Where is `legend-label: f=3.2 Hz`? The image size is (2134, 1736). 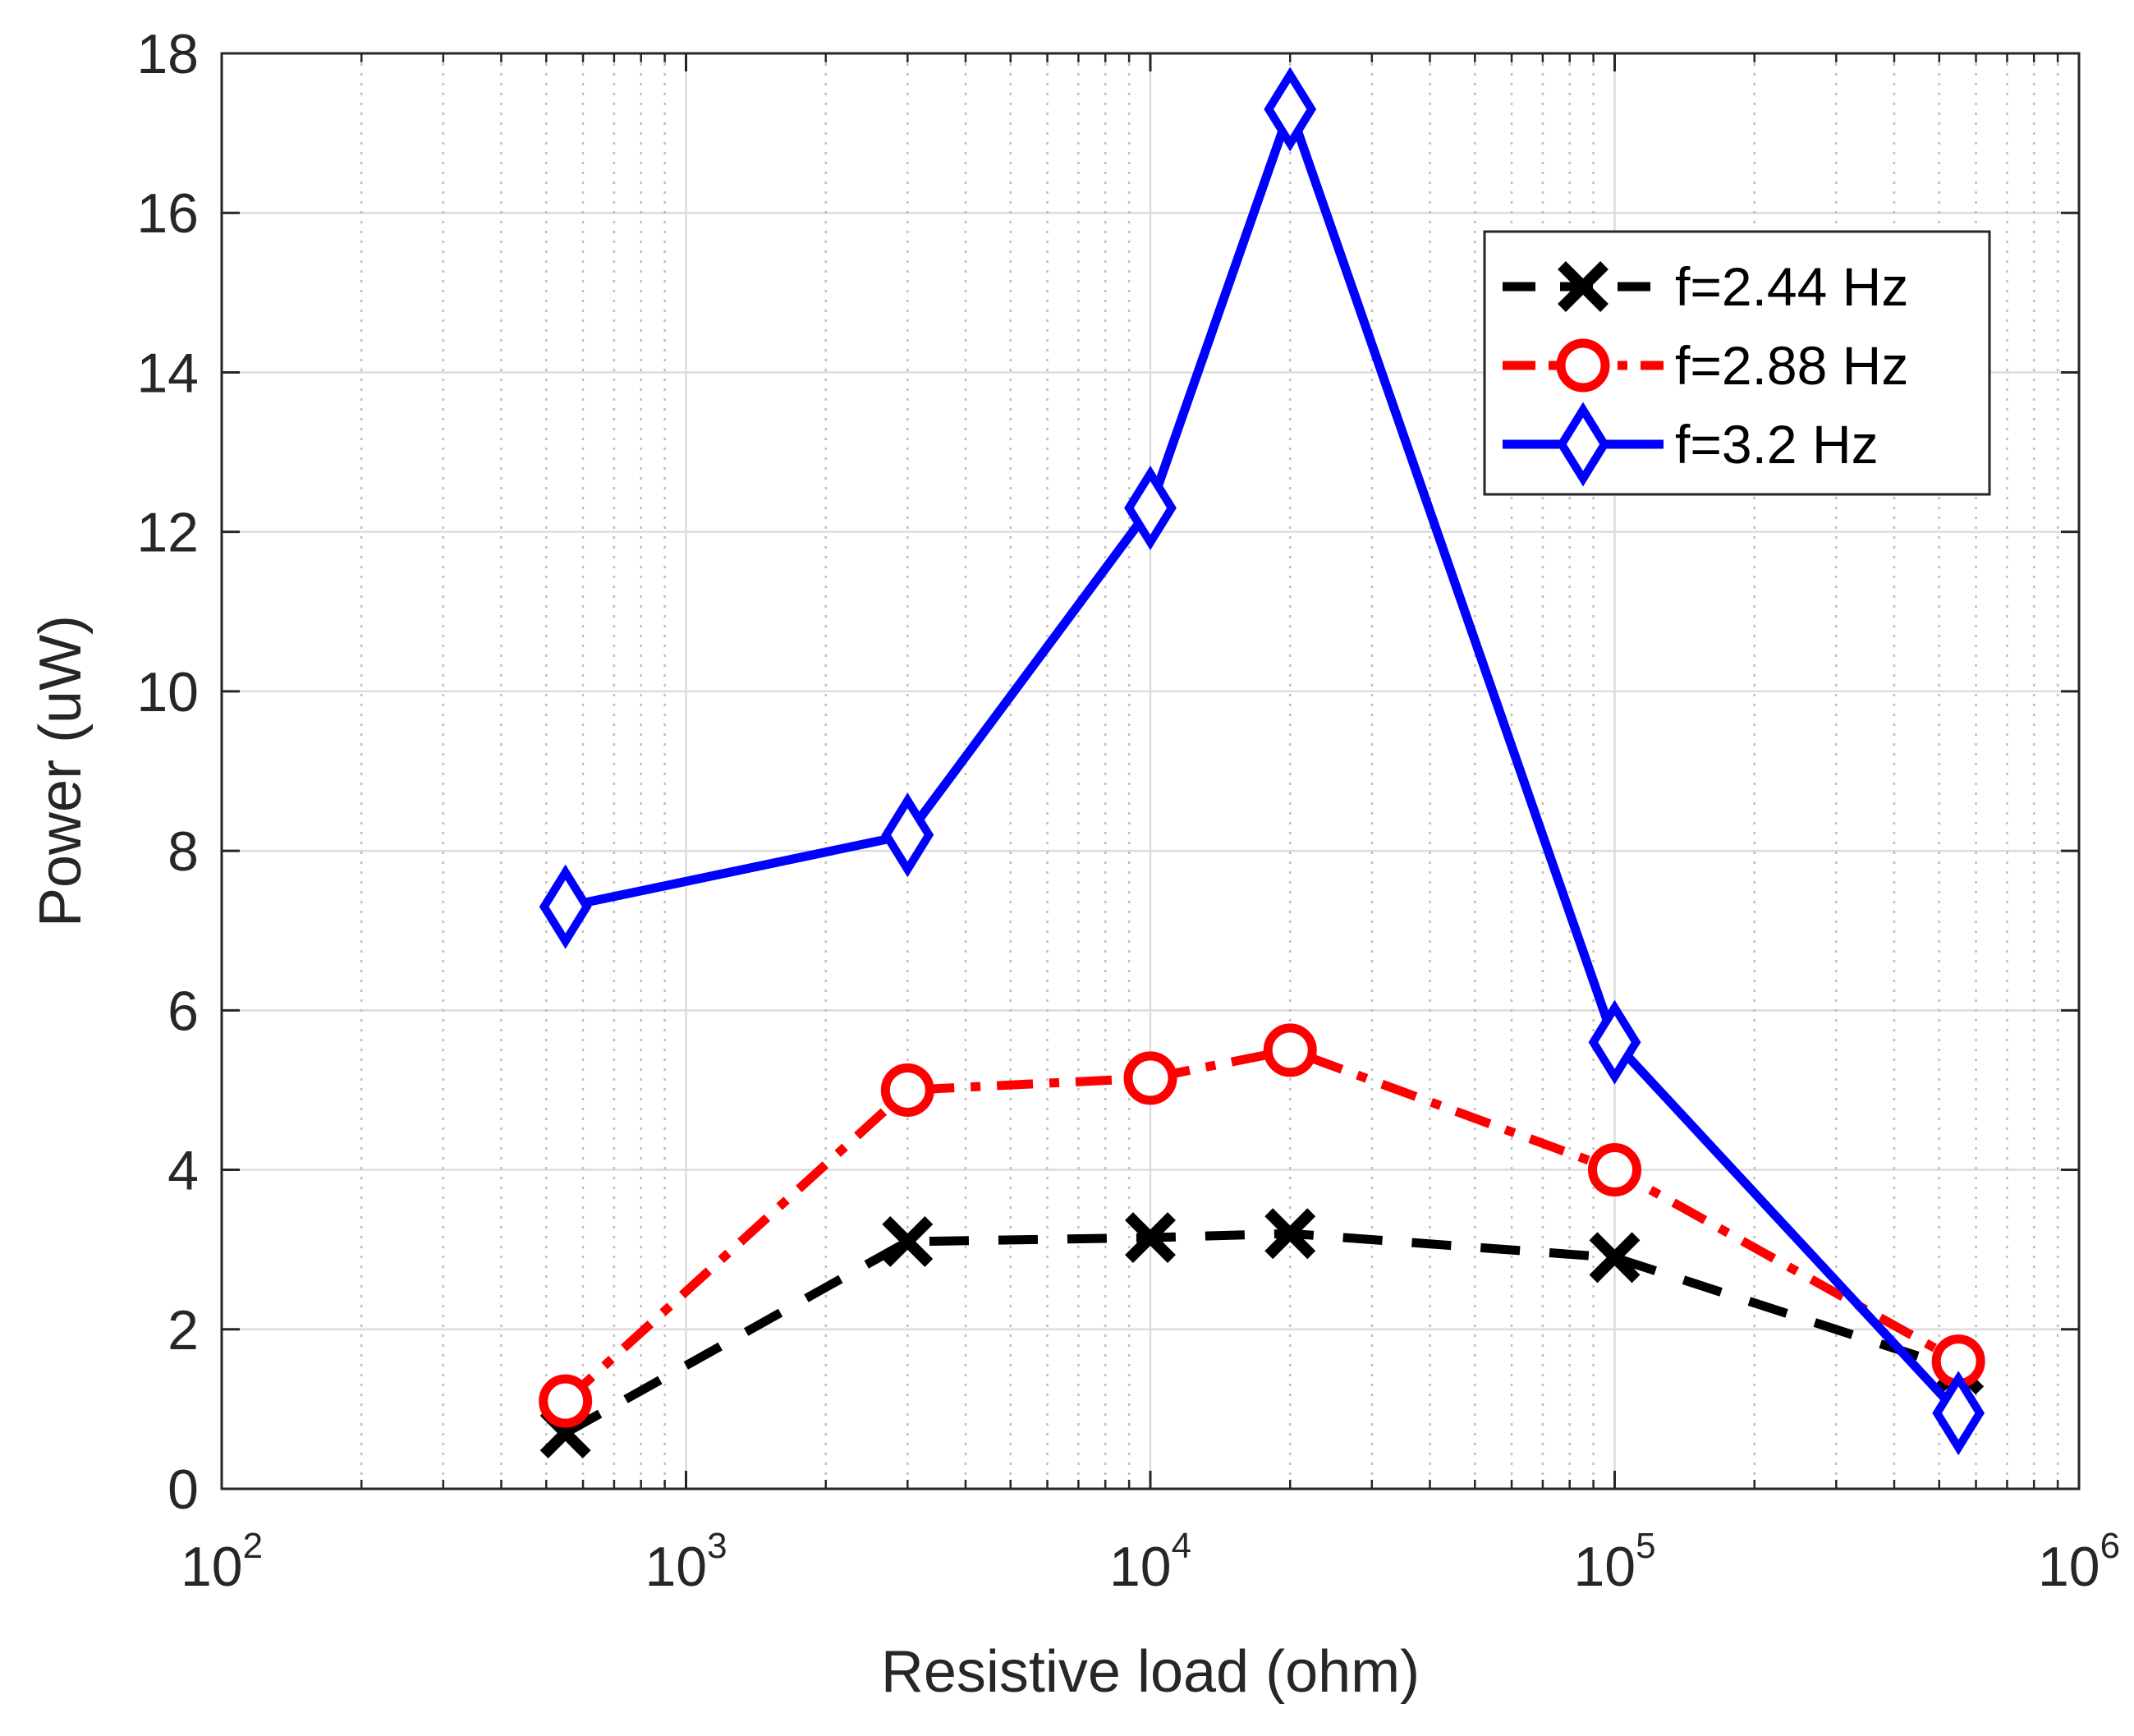 legend-label: f=3.2 Hz is located at coordinates (1777, 444).